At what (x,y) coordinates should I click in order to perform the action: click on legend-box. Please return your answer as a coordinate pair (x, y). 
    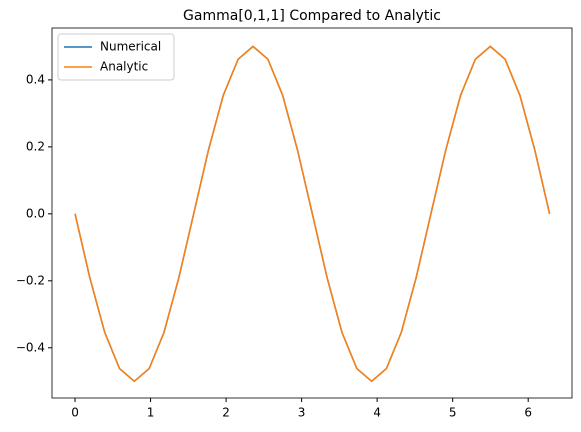
    Looking at the image, I should click on (116, 57).